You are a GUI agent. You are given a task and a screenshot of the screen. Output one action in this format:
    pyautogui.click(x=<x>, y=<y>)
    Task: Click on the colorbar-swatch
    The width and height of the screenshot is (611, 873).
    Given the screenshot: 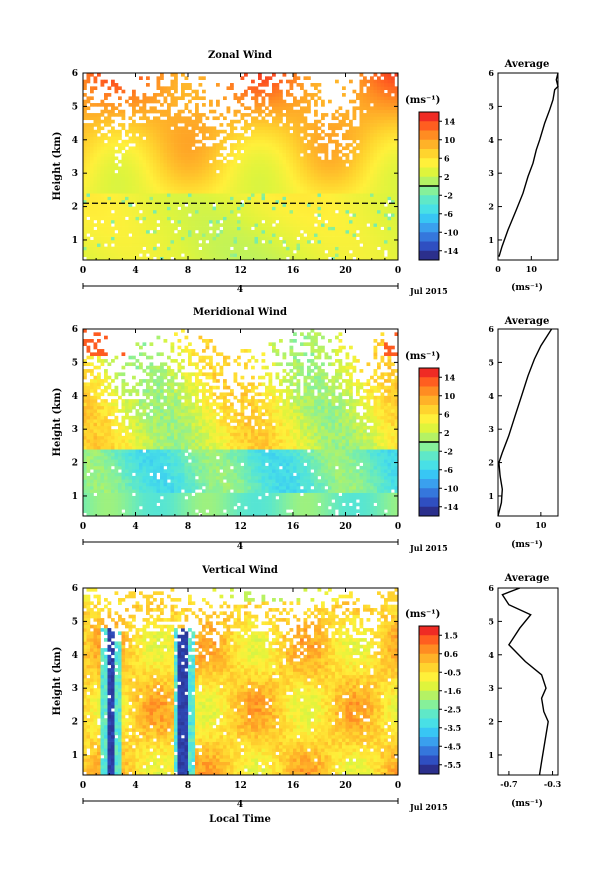 What is the action you would take?
    pyautogui.click(x=429, y=209)
    